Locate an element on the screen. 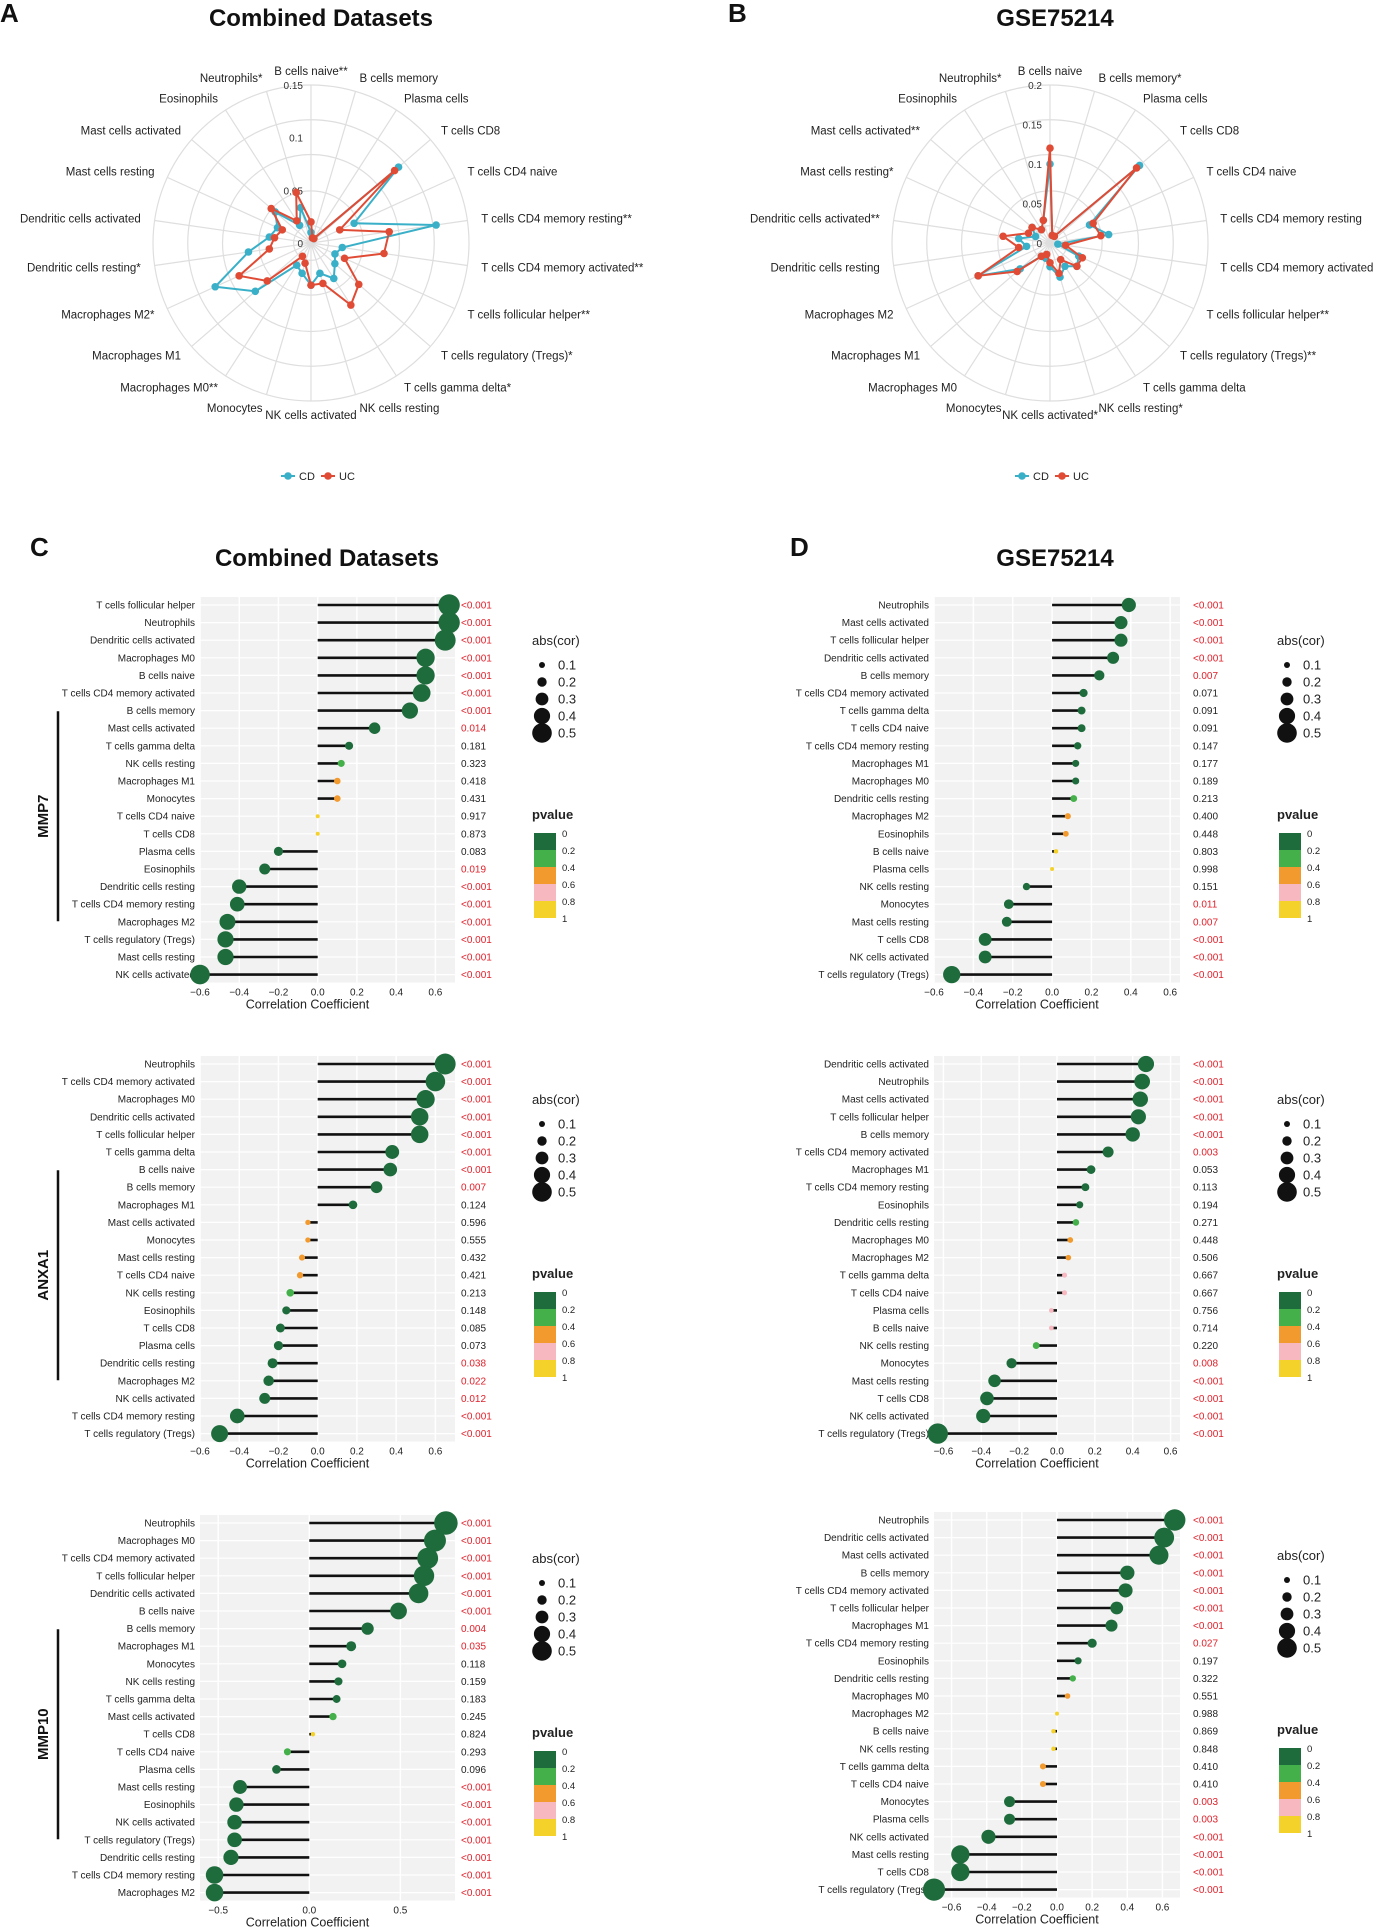 This screenshot has width=1397, height=1930. radar-title: GSE75214 is located at coordinates (1055, 18).